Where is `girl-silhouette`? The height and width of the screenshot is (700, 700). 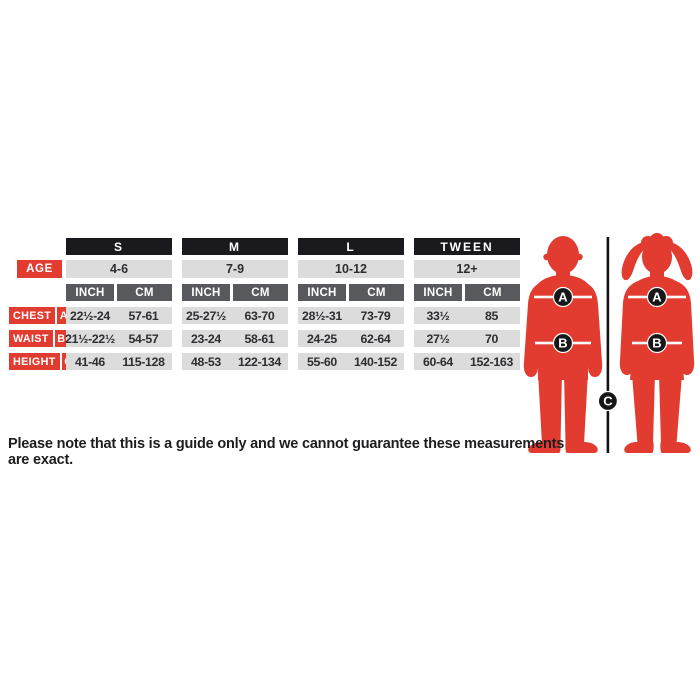 girl-silhouette is located at coordinates (657, 343).